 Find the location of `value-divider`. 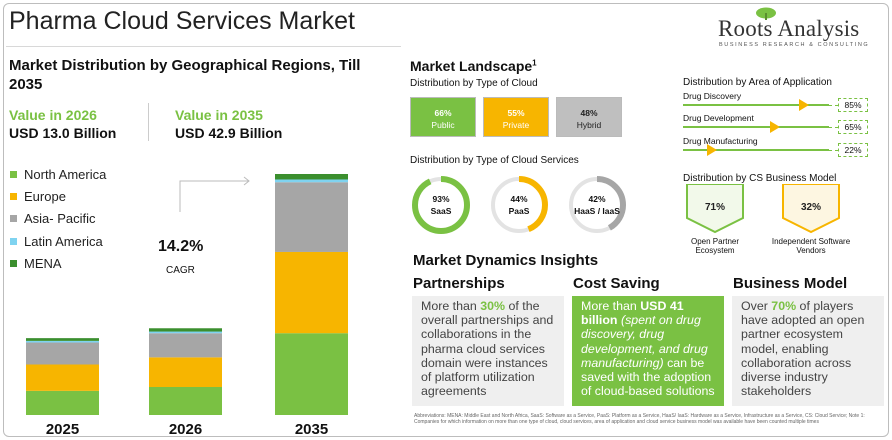

value-divider is located at coordinates (148, 122).